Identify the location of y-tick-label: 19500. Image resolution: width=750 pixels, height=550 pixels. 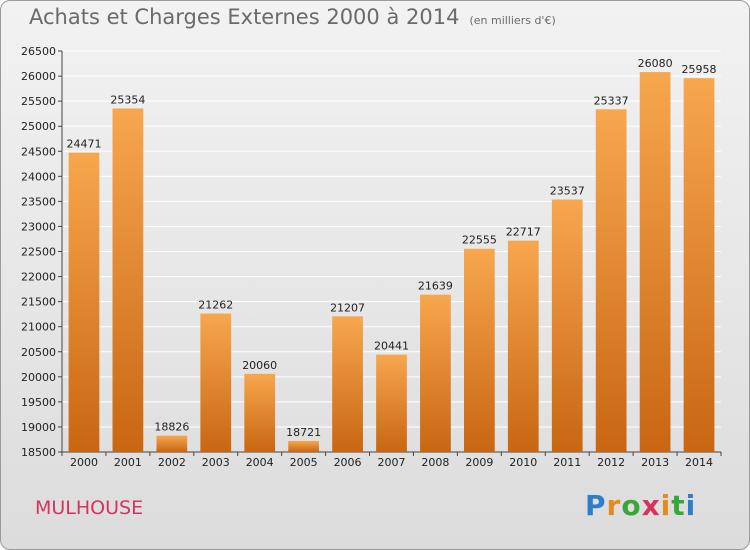
(38, 402).